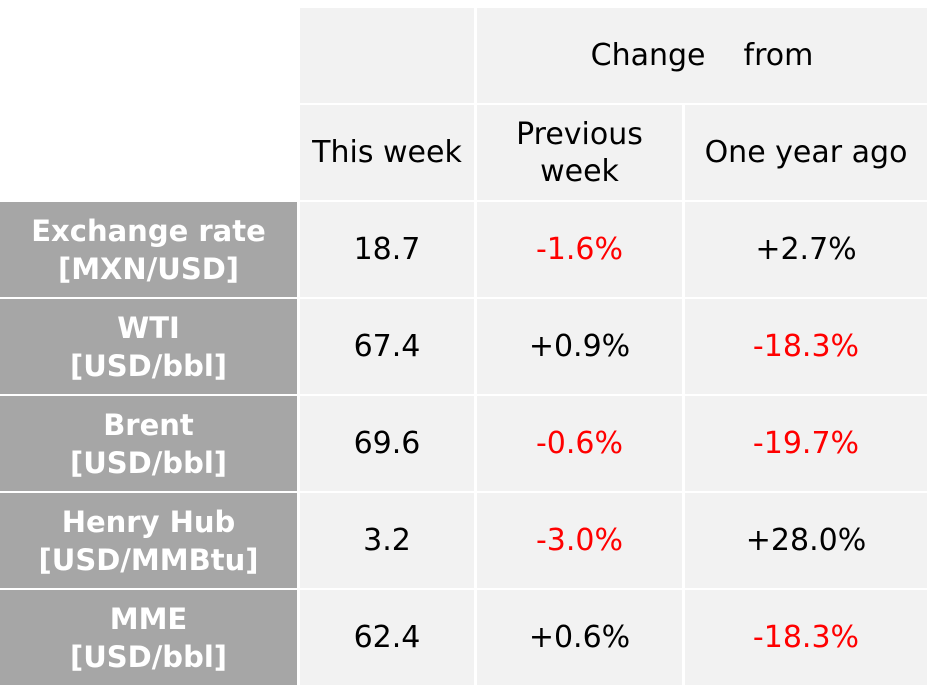 This screenshot has height=693, width=928. Describe the element at coordinates (806, 249) in the screenshot. I see `table-cell-one-year-ago: +2.7%` at that location.